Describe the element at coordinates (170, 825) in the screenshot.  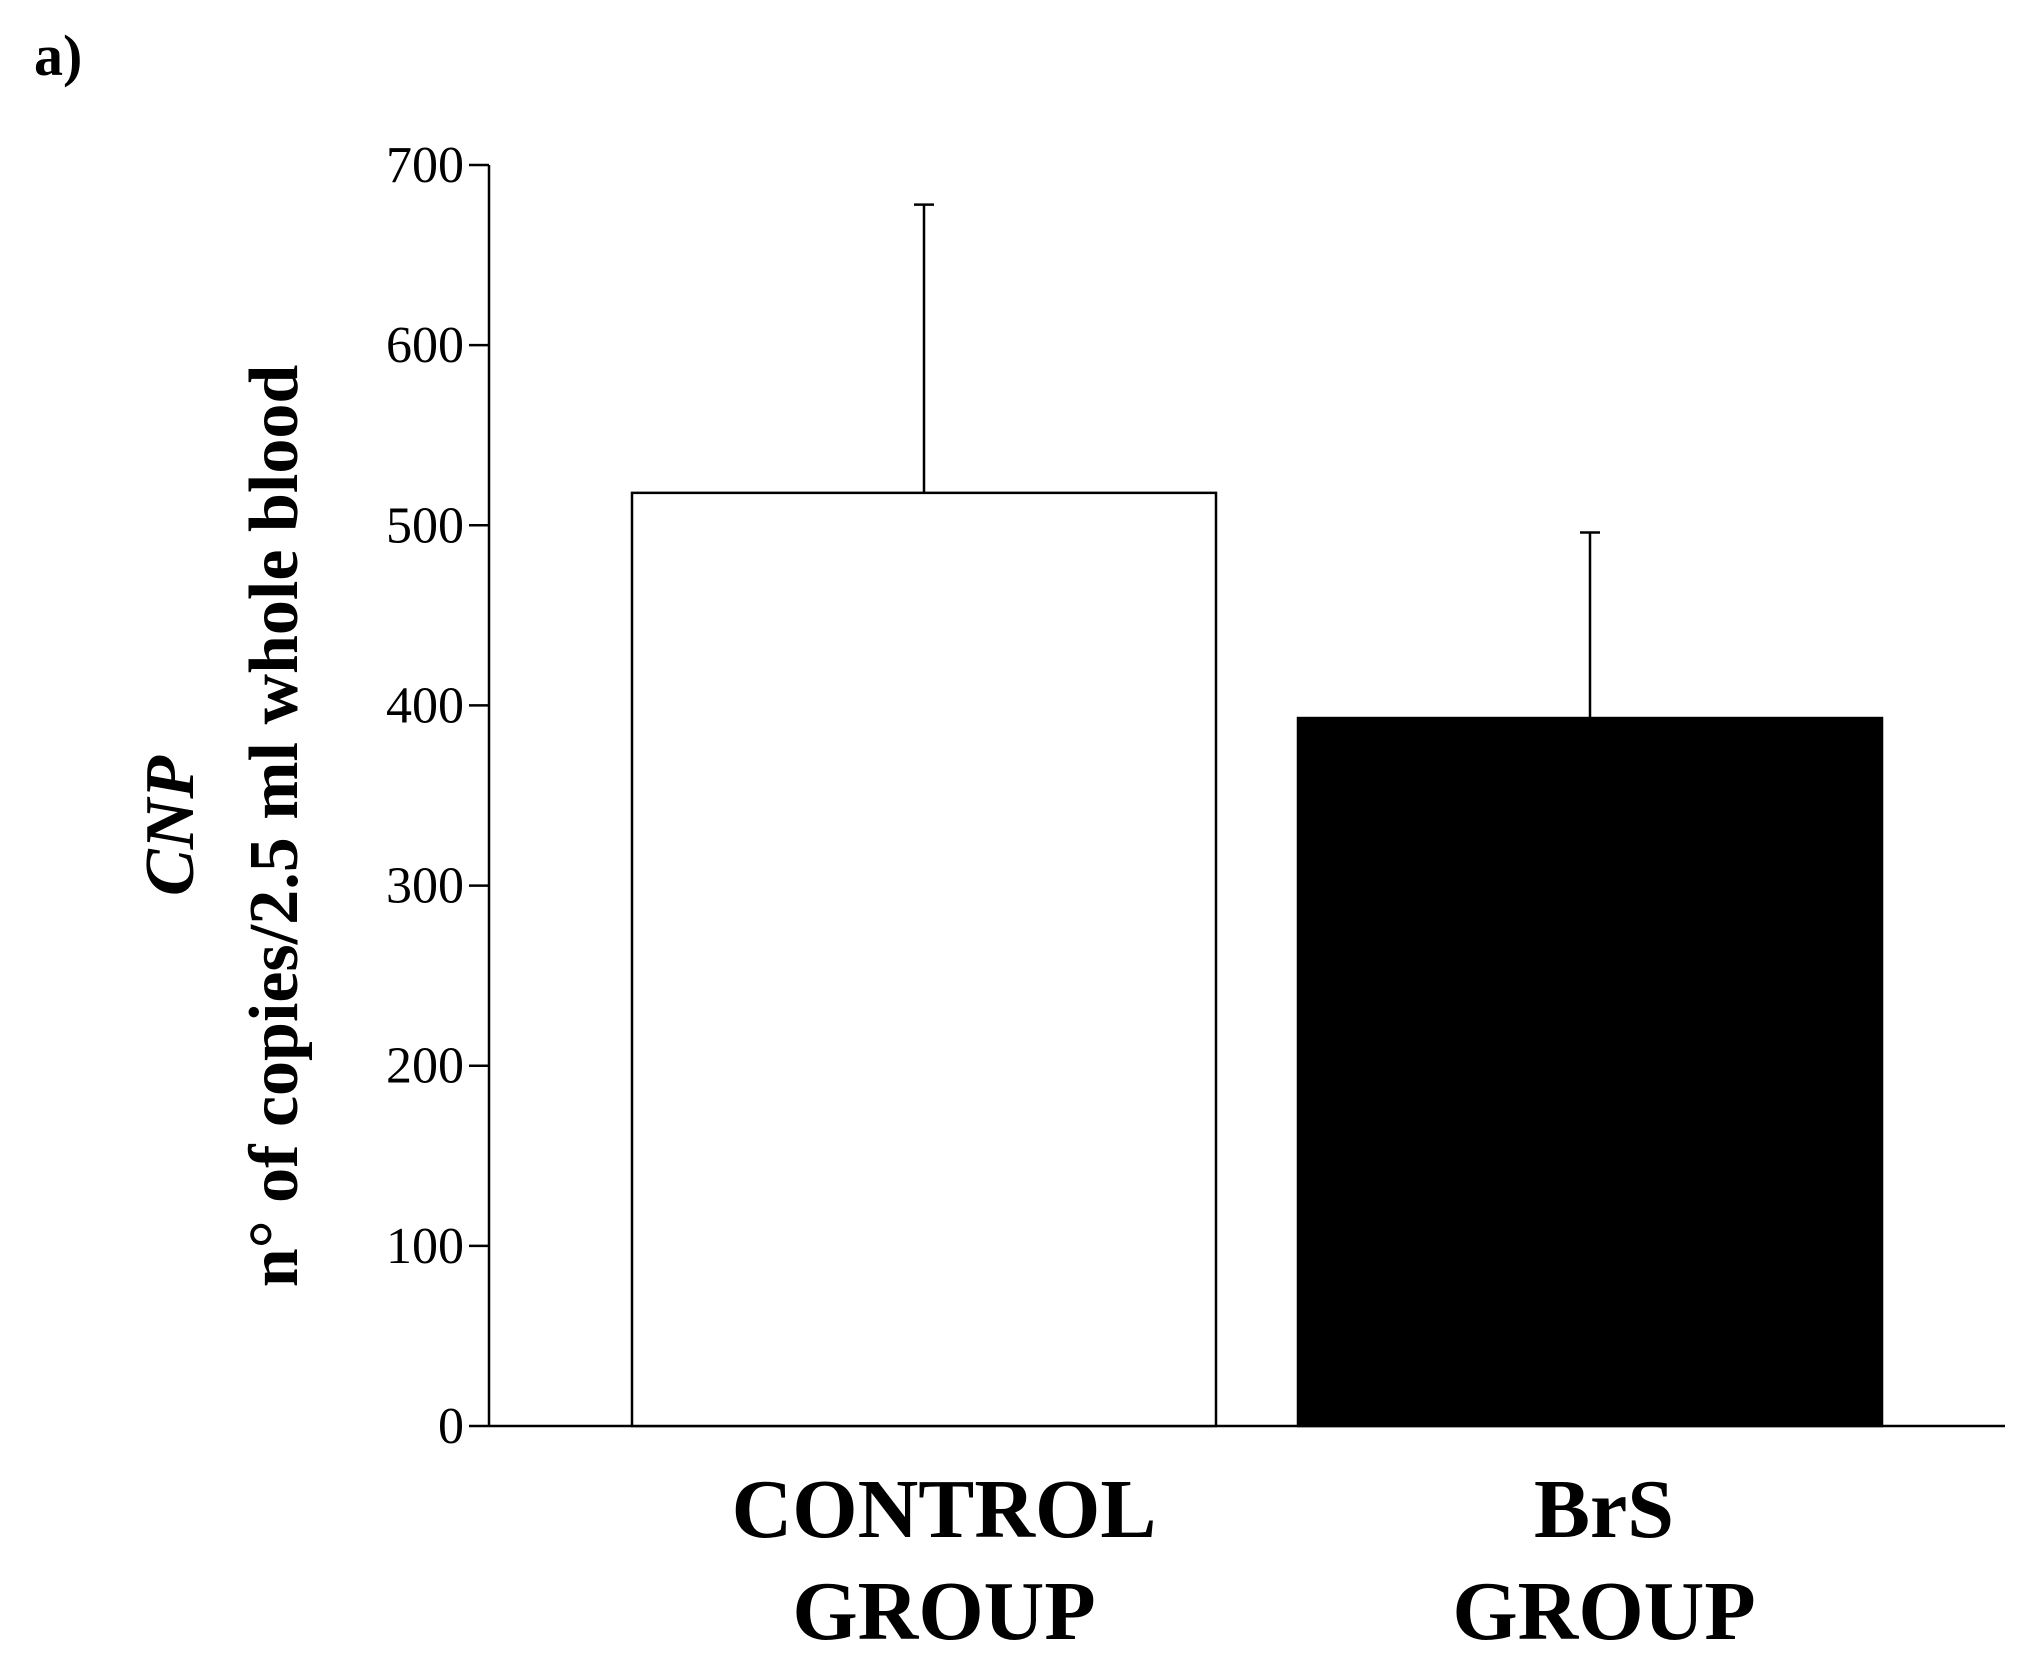
I see `y-axis-label-gene: CNP` at that location.